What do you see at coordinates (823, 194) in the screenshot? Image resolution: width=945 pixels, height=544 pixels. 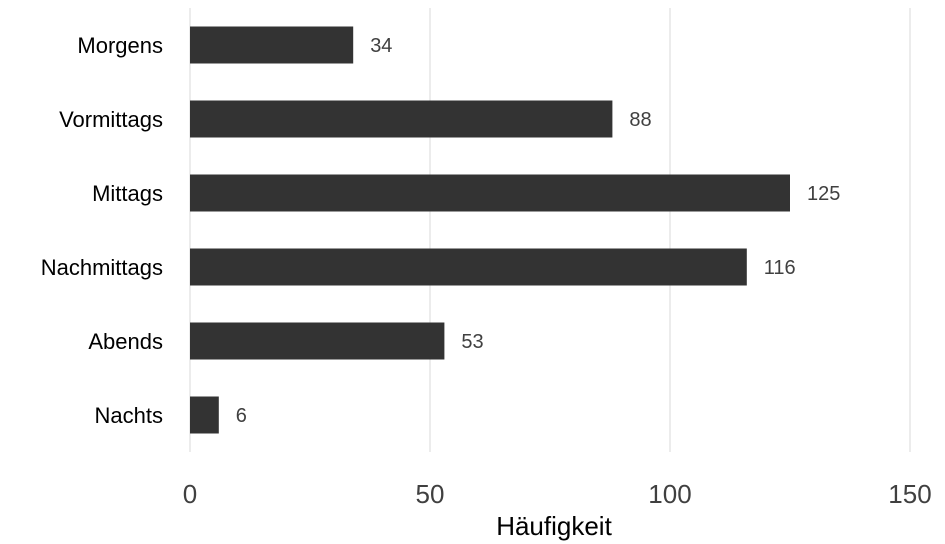 I see `data-label: 125` at bounding box center [823, 194].